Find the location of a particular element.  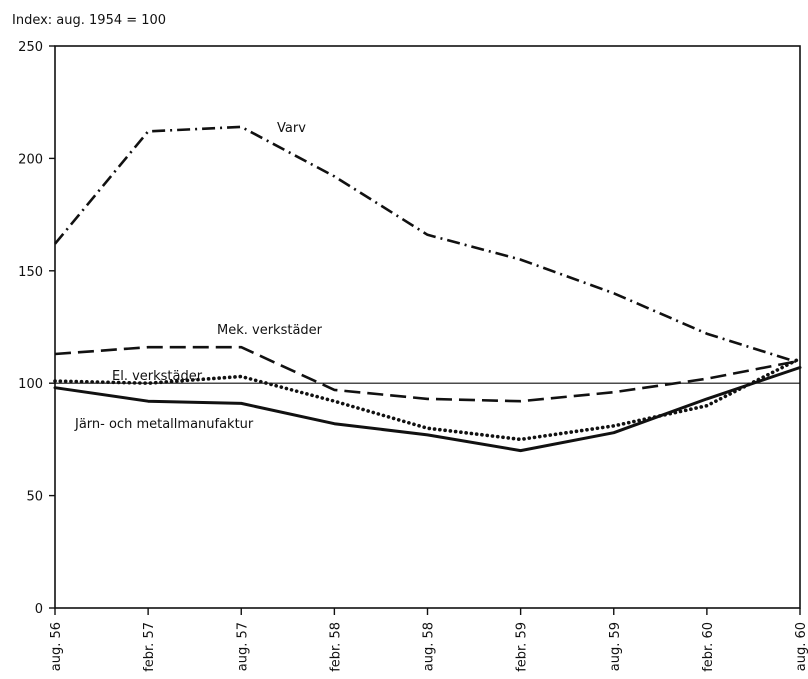

series-label-mek-verkstader: Mek. verkstäder is located at coordinates (270, 330).